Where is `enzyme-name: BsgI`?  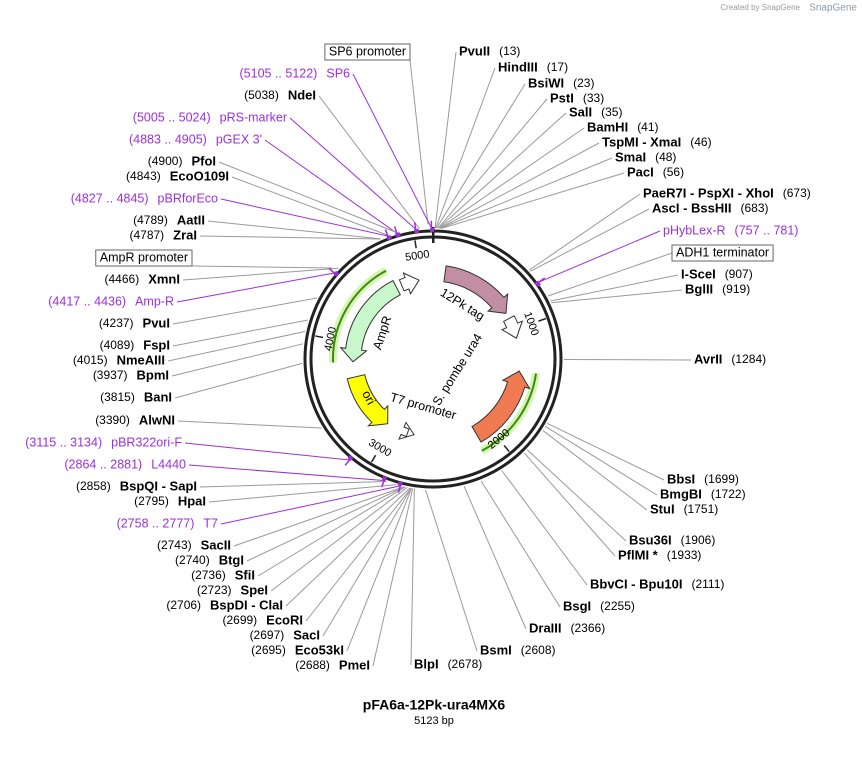
enzyme-name: BsgI is located at coordinates (577, 605).